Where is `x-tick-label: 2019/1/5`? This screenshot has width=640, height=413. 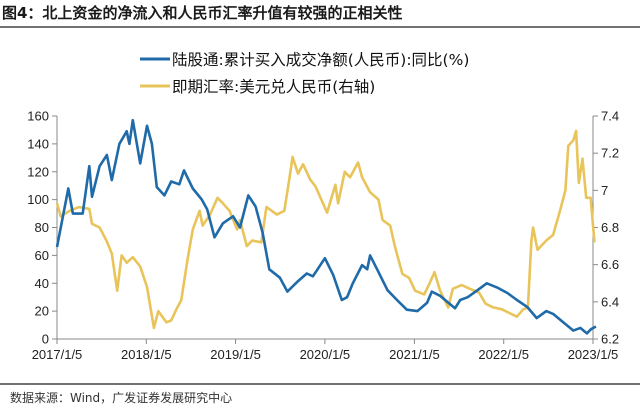 x-tick-label: 2019/1/5 is located at coordinates (235, 354).